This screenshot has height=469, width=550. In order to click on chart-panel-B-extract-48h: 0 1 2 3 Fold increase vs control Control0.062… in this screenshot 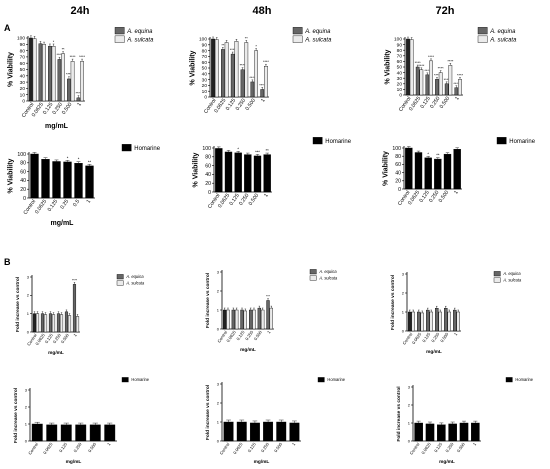, I will do `click(271, 311)`.